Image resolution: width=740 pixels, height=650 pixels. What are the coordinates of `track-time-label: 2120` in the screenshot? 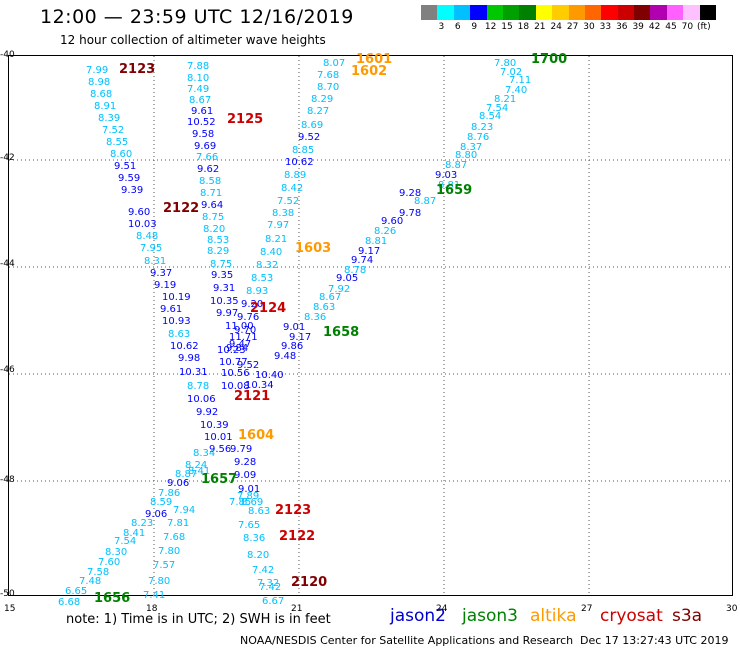 It's located at (309, 582).